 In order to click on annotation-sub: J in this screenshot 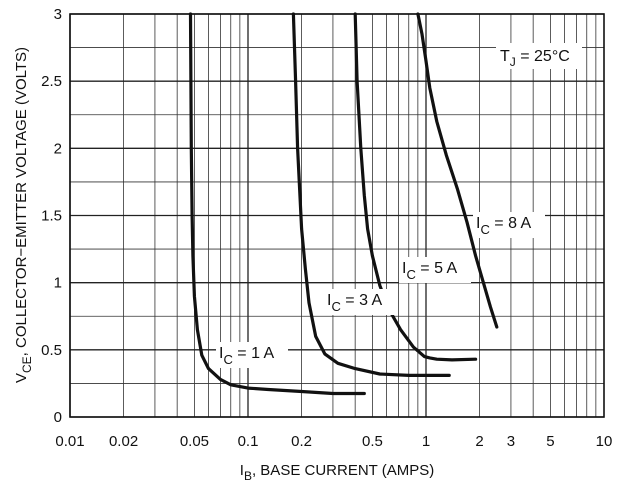, I will do `click(513, 62)`.